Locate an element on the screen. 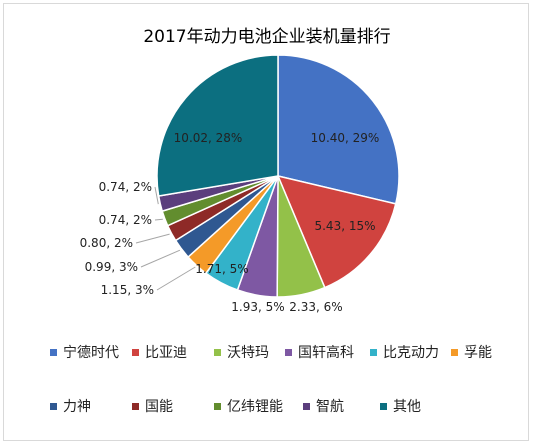 Image resolution: width=534 pixels, height=446 pixels. data-label-11: 10.02, 28% is located at coordinates (208, 138).